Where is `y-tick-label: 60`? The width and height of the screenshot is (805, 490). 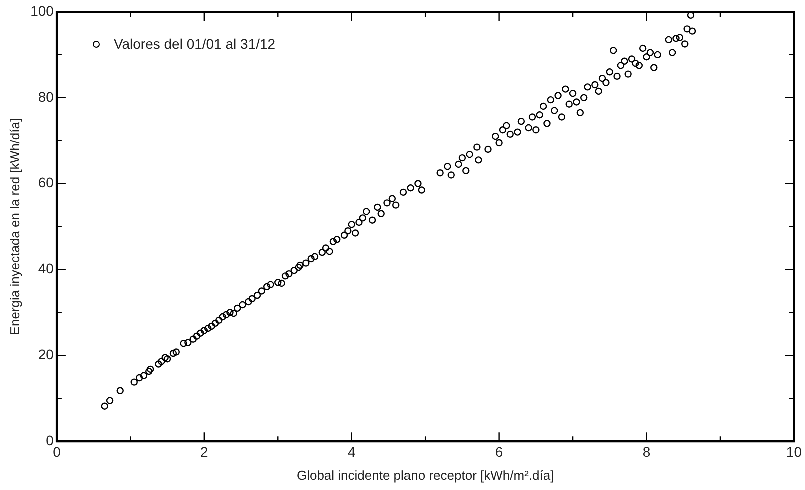 y-tick-label: 60 is located at coordinates (46, 182).